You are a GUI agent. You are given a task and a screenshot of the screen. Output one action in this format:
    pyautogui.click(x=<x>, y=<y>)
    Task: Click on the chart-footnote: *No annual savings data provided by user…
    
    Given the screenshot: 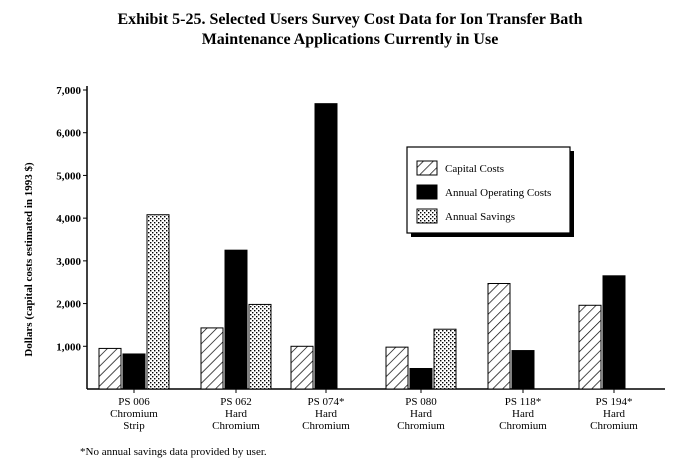 What is the action you would take?
    pyautogui.click(x=173, y=452)
    